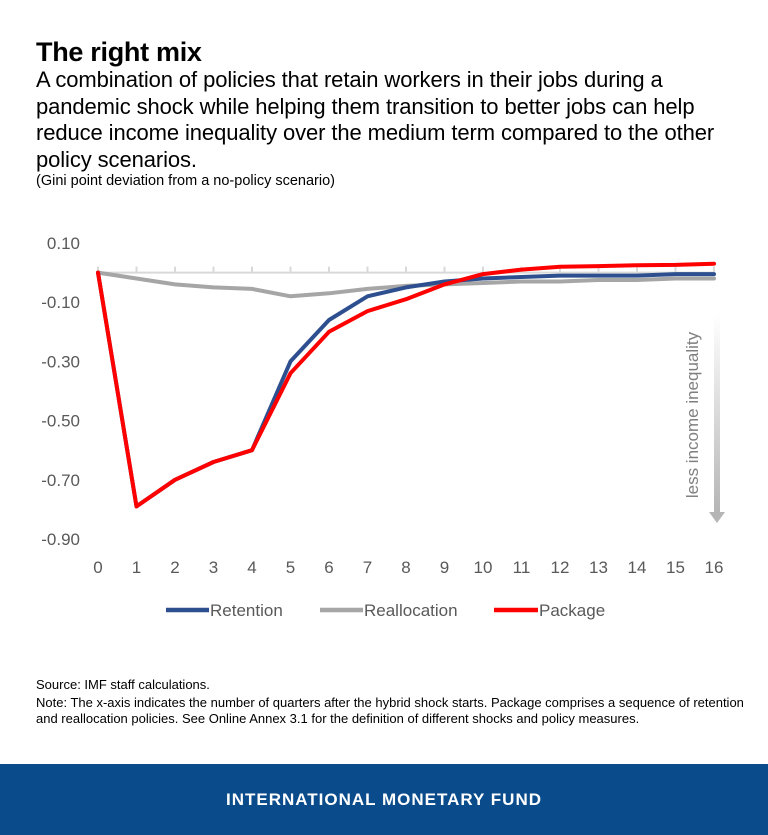 The height and width of the screenshot is (835, 768). I want to click on annotation-arrow-shaft, so click(717, 414).